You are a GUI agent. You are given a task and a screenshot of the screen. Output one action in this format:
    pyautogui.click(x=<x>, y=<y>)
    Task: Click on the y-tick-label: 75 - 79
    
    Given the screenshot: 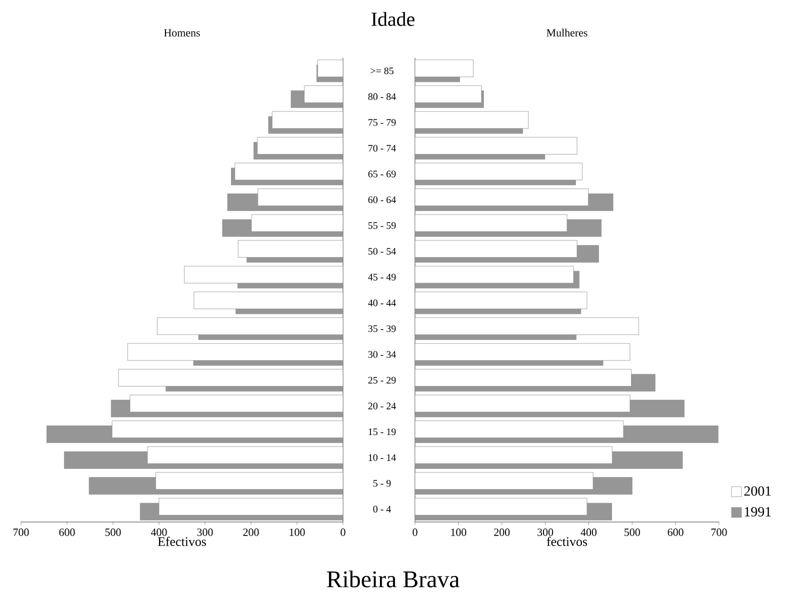 What is the action you would take?
    pyautogui.click(x=382, y=122)
    